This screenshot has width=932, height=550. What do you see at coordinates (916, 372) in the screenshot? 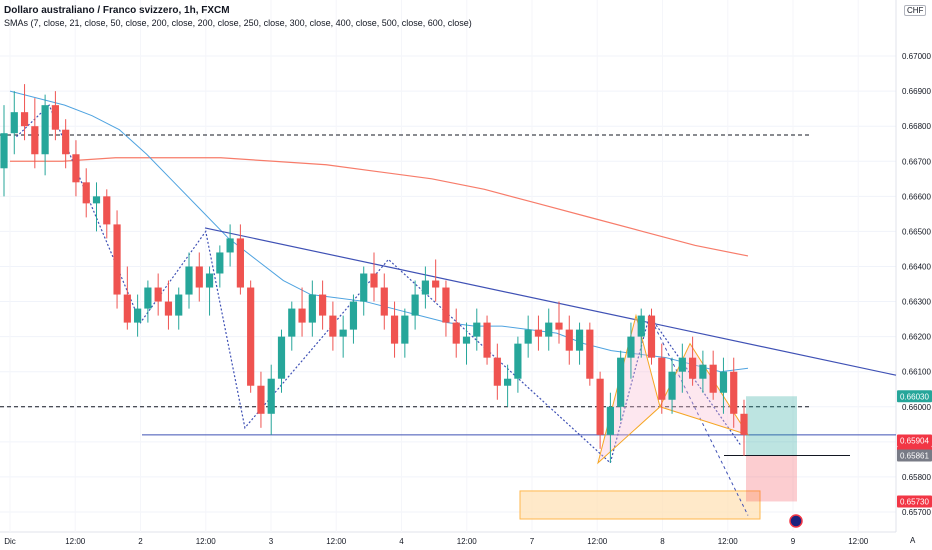
I see `y-tick-label: 0.66100` at bounding box center [916, 372].